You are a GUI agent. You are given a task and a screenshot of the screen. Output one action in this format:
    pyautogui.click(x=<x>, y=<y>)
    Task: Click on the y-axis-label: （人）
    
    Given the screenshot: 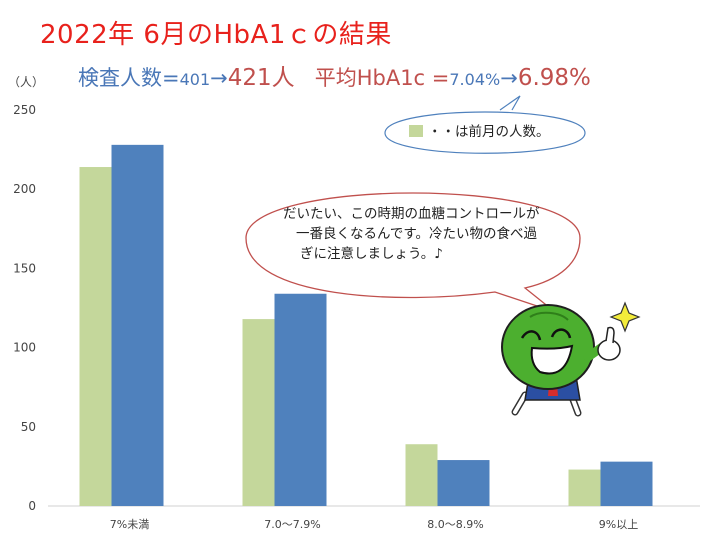 What is the action you would take?
    pyautogui.click(x=26, y=82)
    